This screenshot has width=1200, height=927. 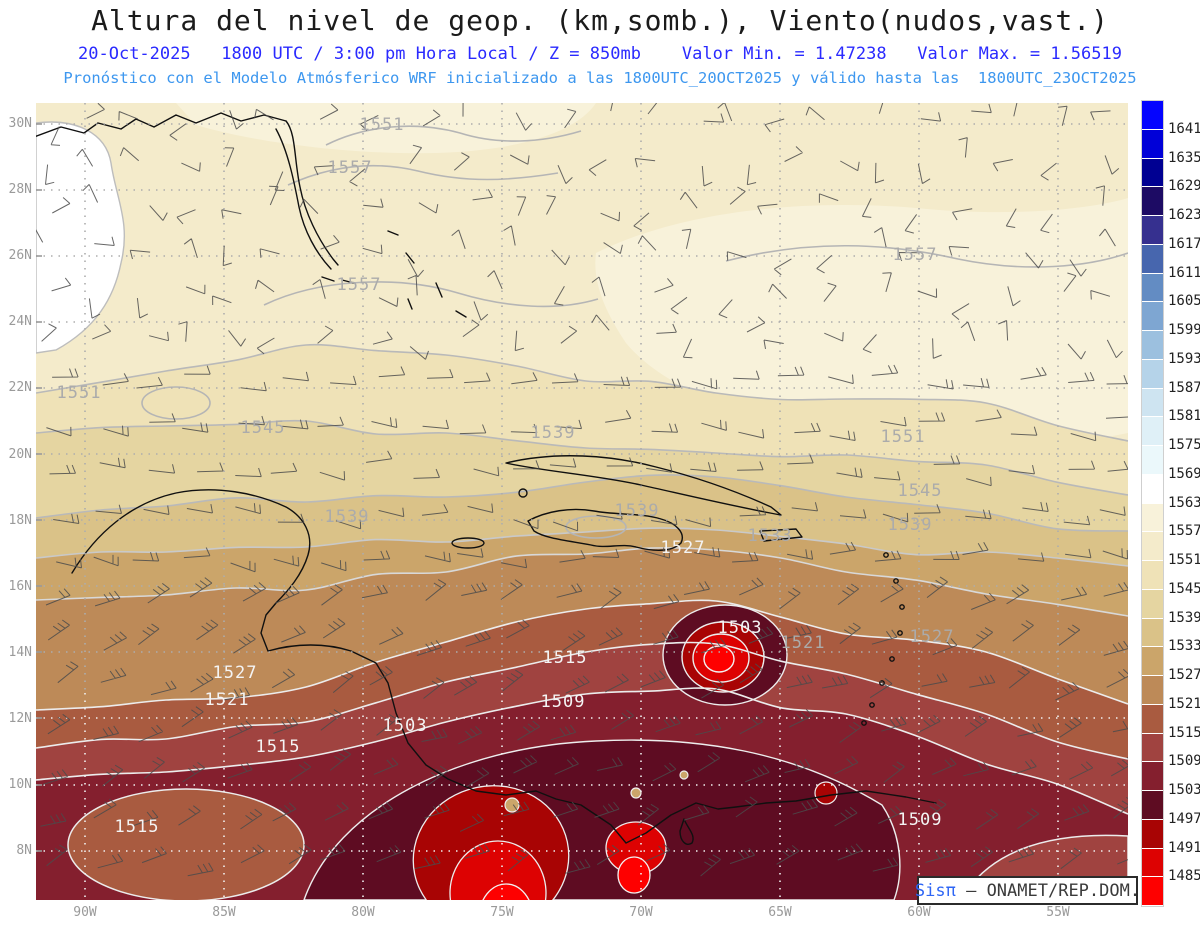 What do you see at coordinates (20, 454) in the screenshot?
I see `lat-label: 20N` at bounding box center [20, 454].